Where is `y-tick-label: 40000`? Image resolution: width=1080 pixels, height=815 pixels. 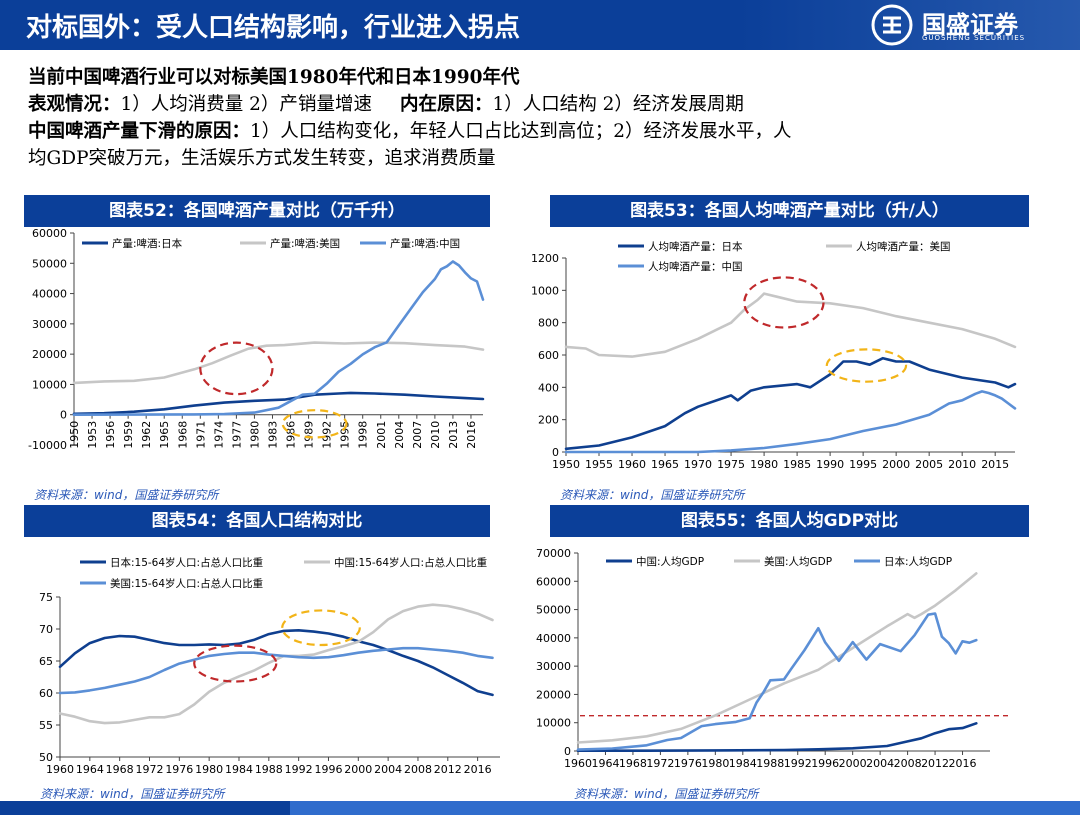
y-tick-label: 40000 is located at coordinates (553, 638).